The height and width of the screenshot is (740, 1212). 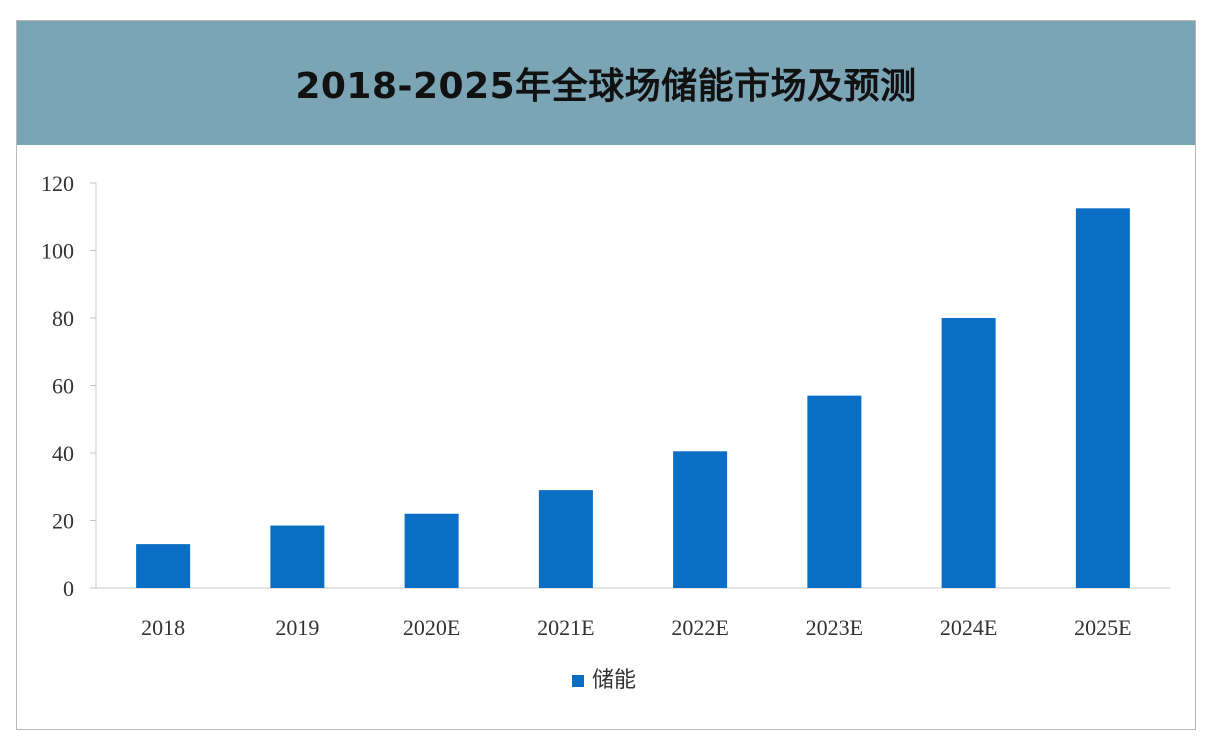 What do you see at coordinates (834, 627) in the screenshot?
I see `x-tick-label: 2023E` at bounding box center [834, 627].